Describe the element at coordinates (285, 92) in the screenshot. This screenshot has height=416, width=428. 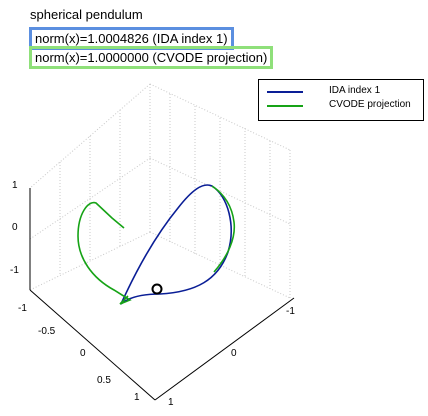
I see `legend-swatch-ida` at that location.